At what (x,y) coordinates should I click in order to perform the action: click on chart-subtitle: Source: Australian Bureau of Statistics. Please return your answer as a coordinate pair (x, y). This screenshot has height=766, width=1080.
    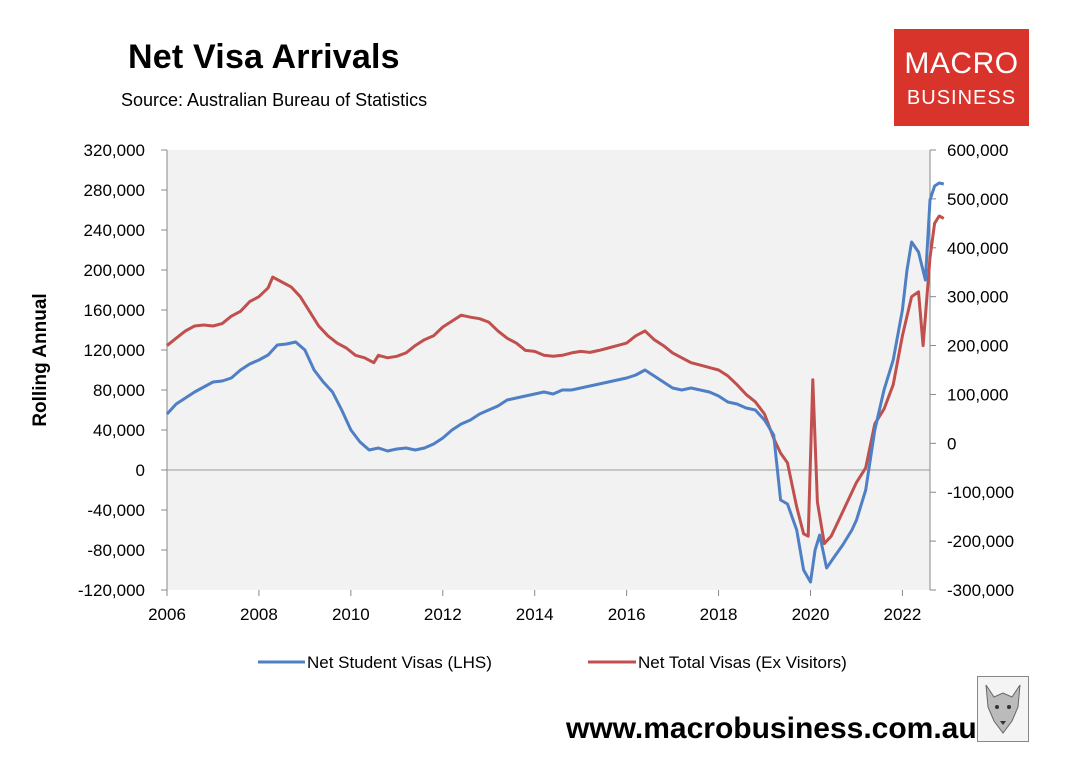
    Looking at the image, I should click on (274, 100).